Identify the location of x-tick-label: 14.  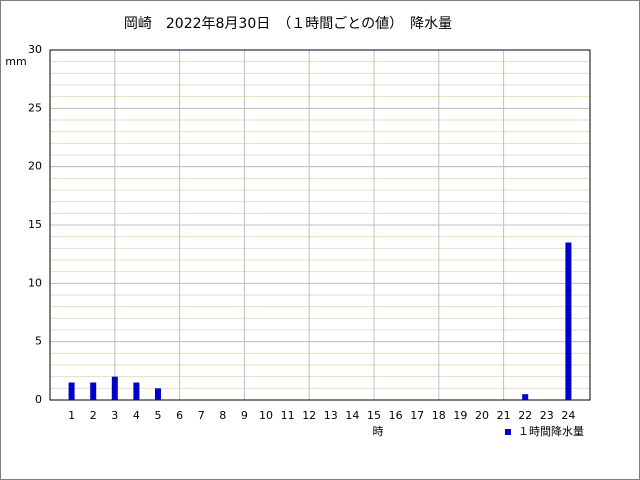
(352, 415).